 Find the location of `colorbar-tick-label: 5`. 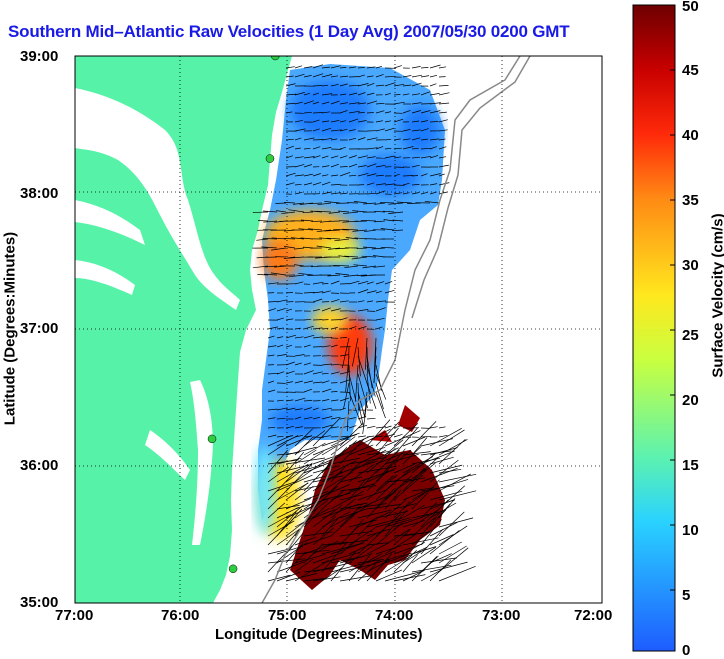

colorbar-tick-label: 5 is located at coordinates (686, 595).